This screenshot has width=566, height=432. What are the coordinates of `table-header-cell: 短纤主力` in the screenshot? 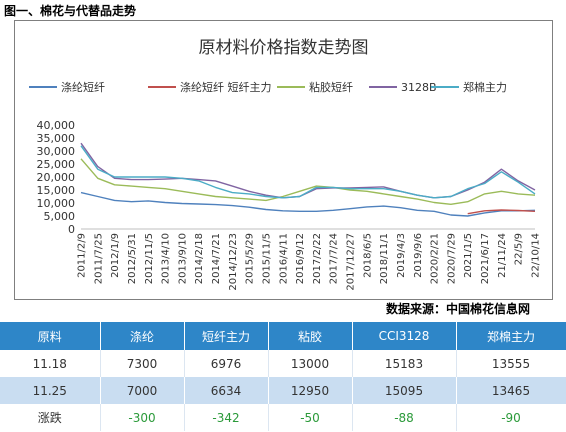 It's located at (226, 336).